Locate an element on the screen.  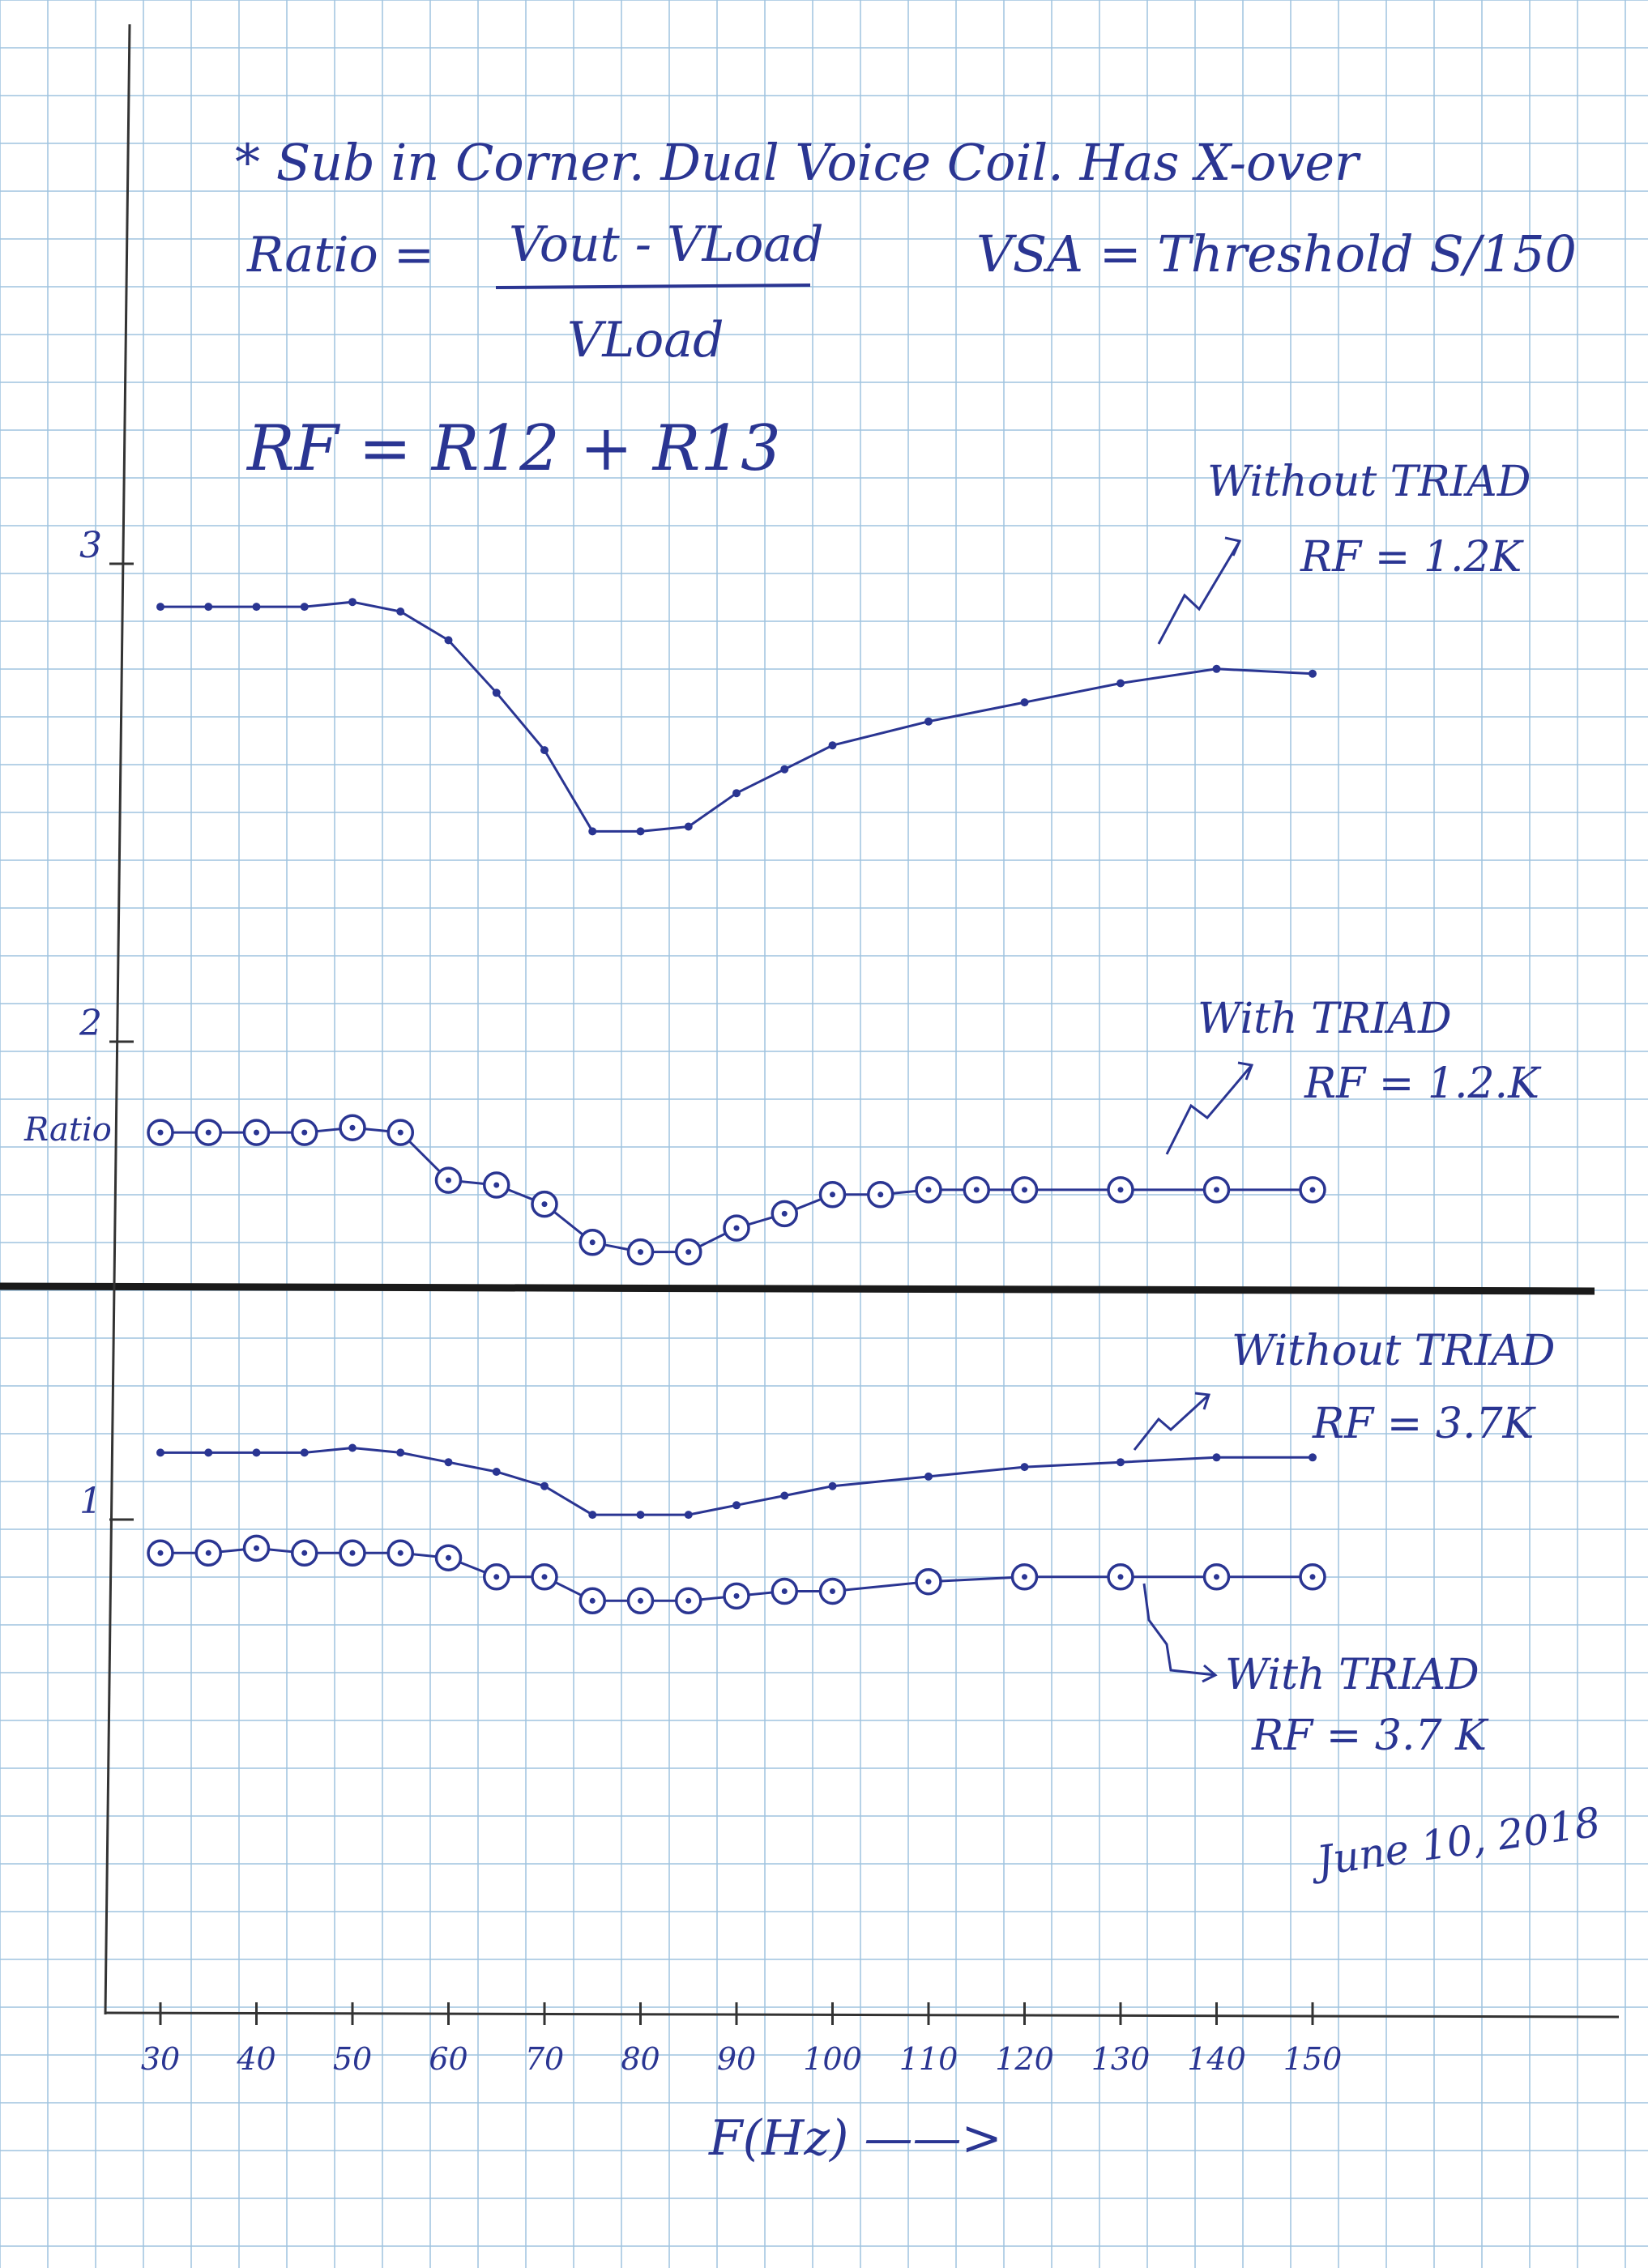
x-tick-label: 50 is located at coordinates (353, 2059).